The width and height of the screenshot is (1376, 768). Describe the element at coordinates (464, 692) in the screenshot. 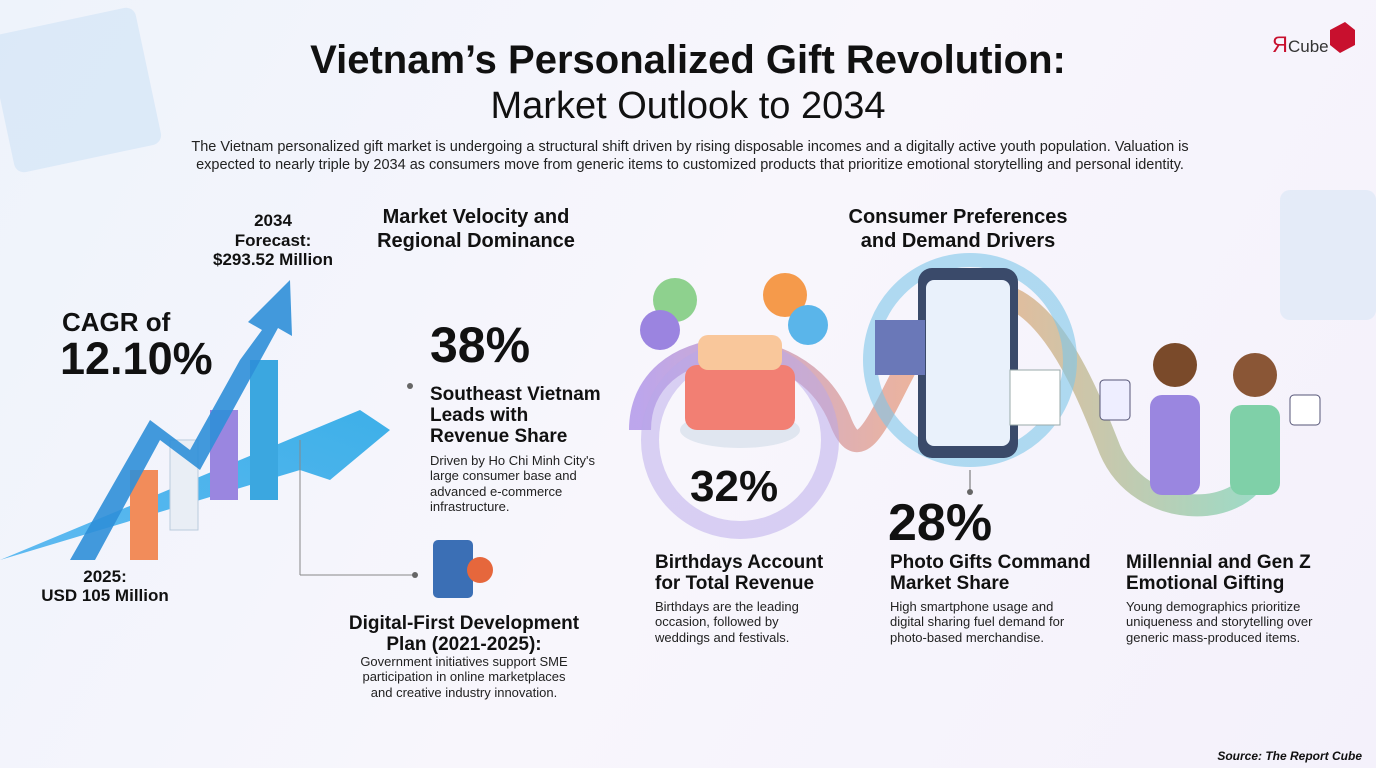

I see `item-body: and creative industry innovation.` at that location.